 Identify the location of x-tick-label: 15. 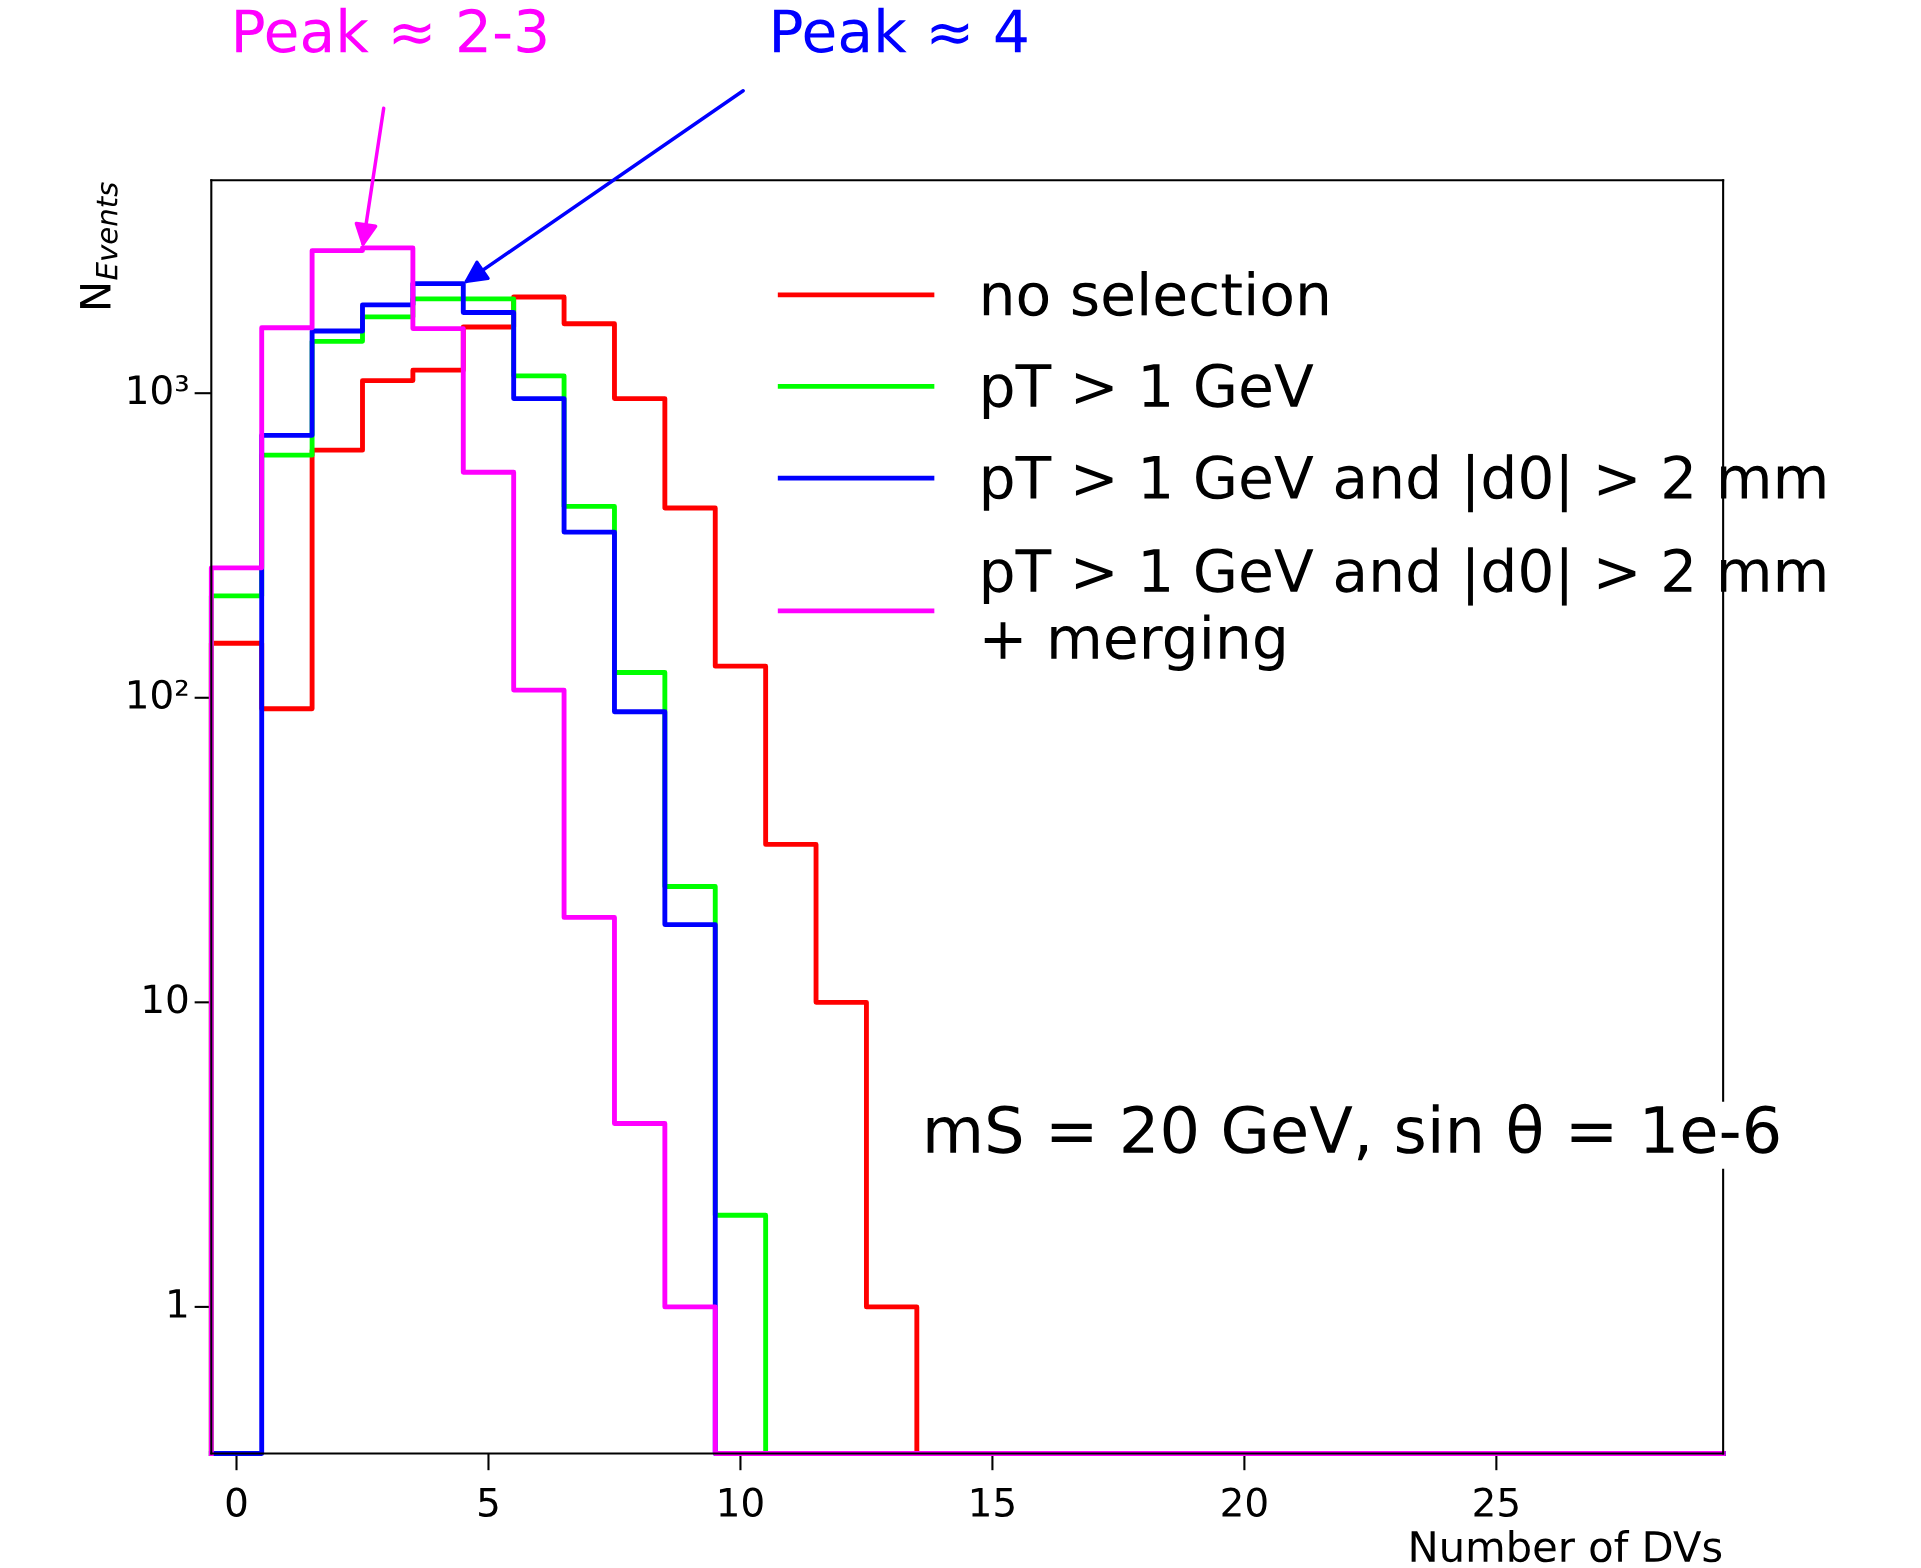
(992, 1502).